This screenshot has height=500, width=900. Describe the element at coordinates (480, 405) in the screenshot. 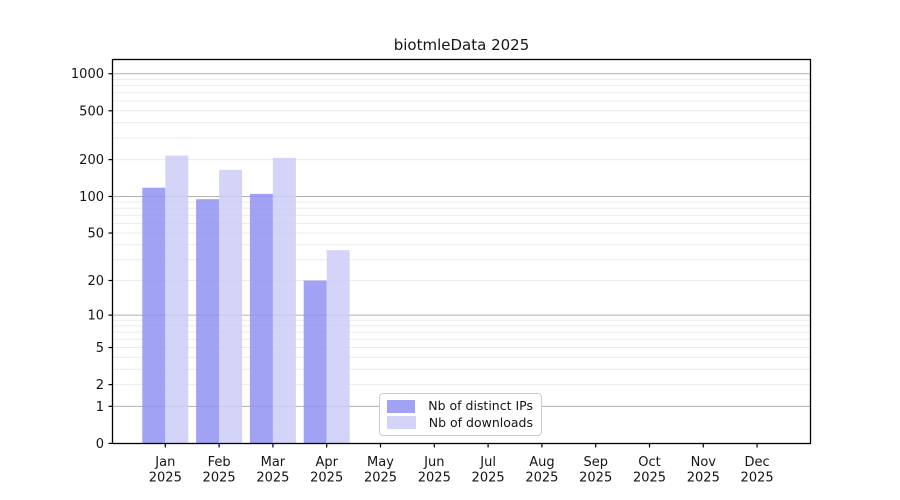

I see `legend-label-distinct-ips: Nb of distinct IPs` at that location.